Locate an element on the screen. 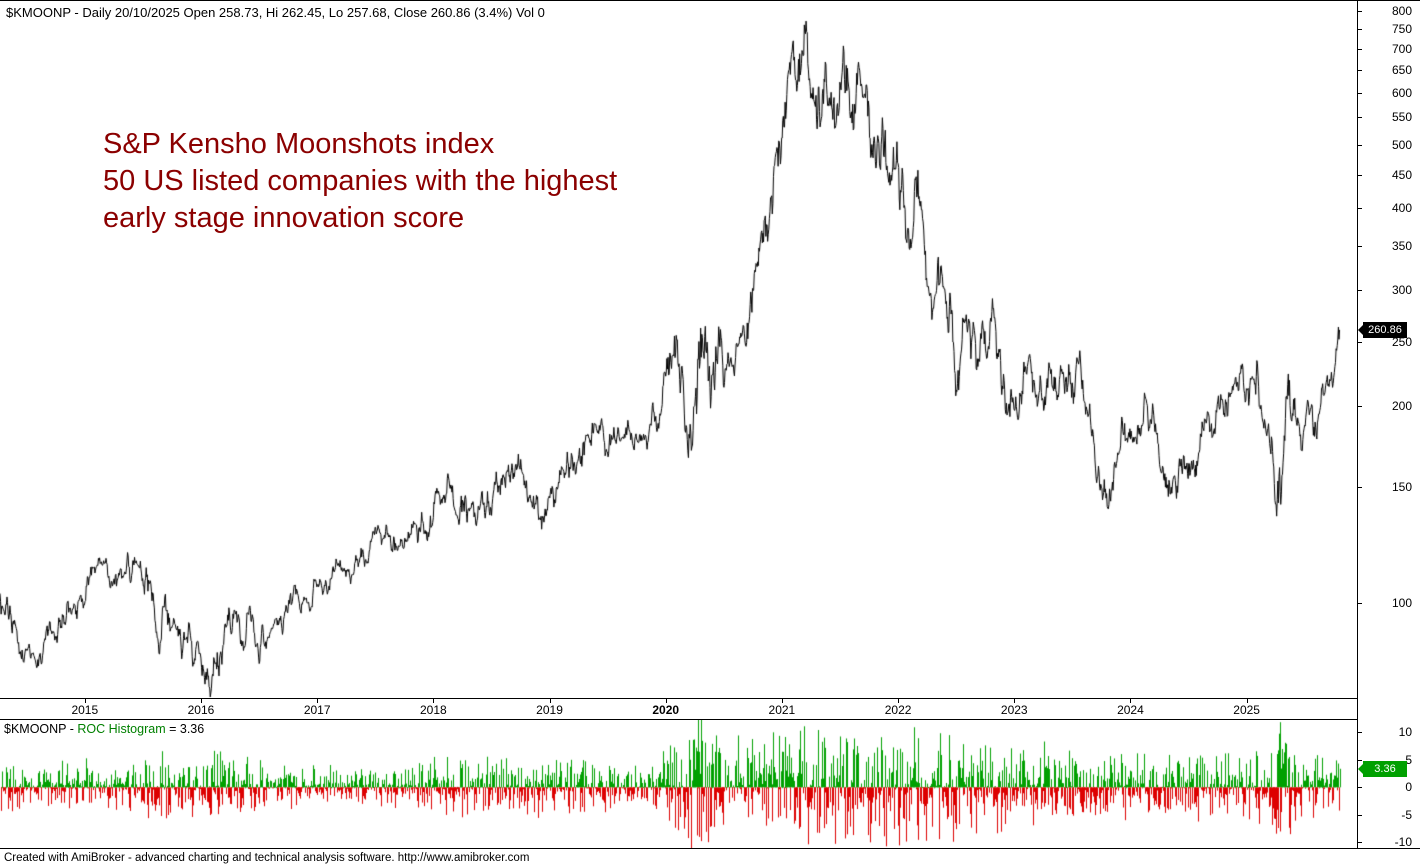 This screenshot has height=867, width=1420. year-label-2018: 2018 is located at coordinates (433, 710).